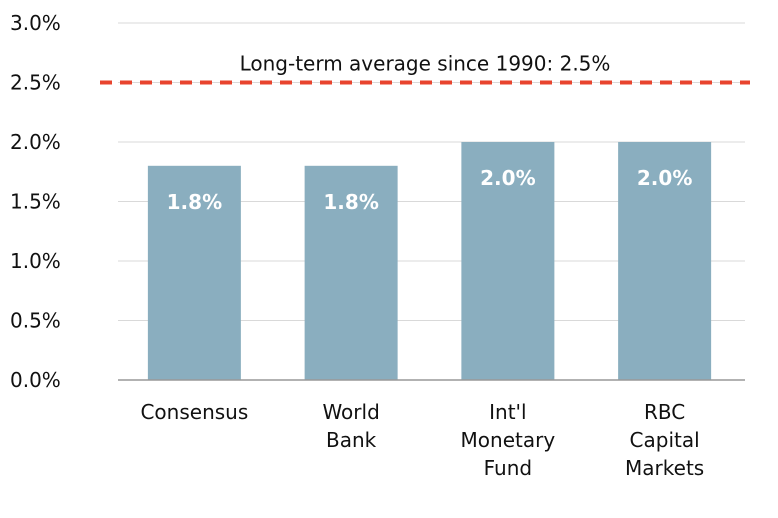 Image resolution: width=778 pixels, height=518 pixels. I want to click on y-tick-label: 2.5%, so click(35, 83).